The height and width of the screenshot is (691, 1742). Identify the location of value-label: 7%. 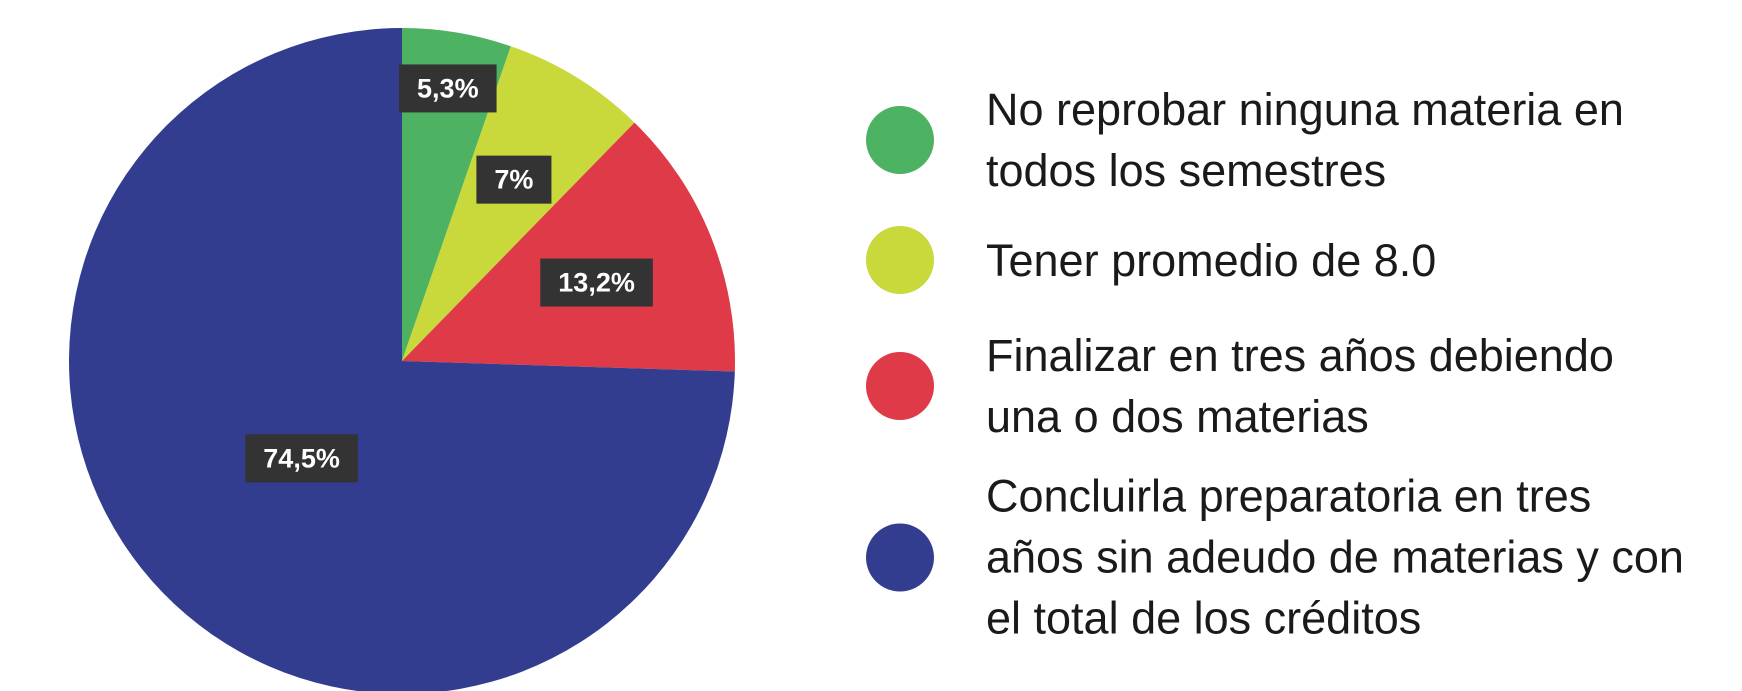
(514, 179).